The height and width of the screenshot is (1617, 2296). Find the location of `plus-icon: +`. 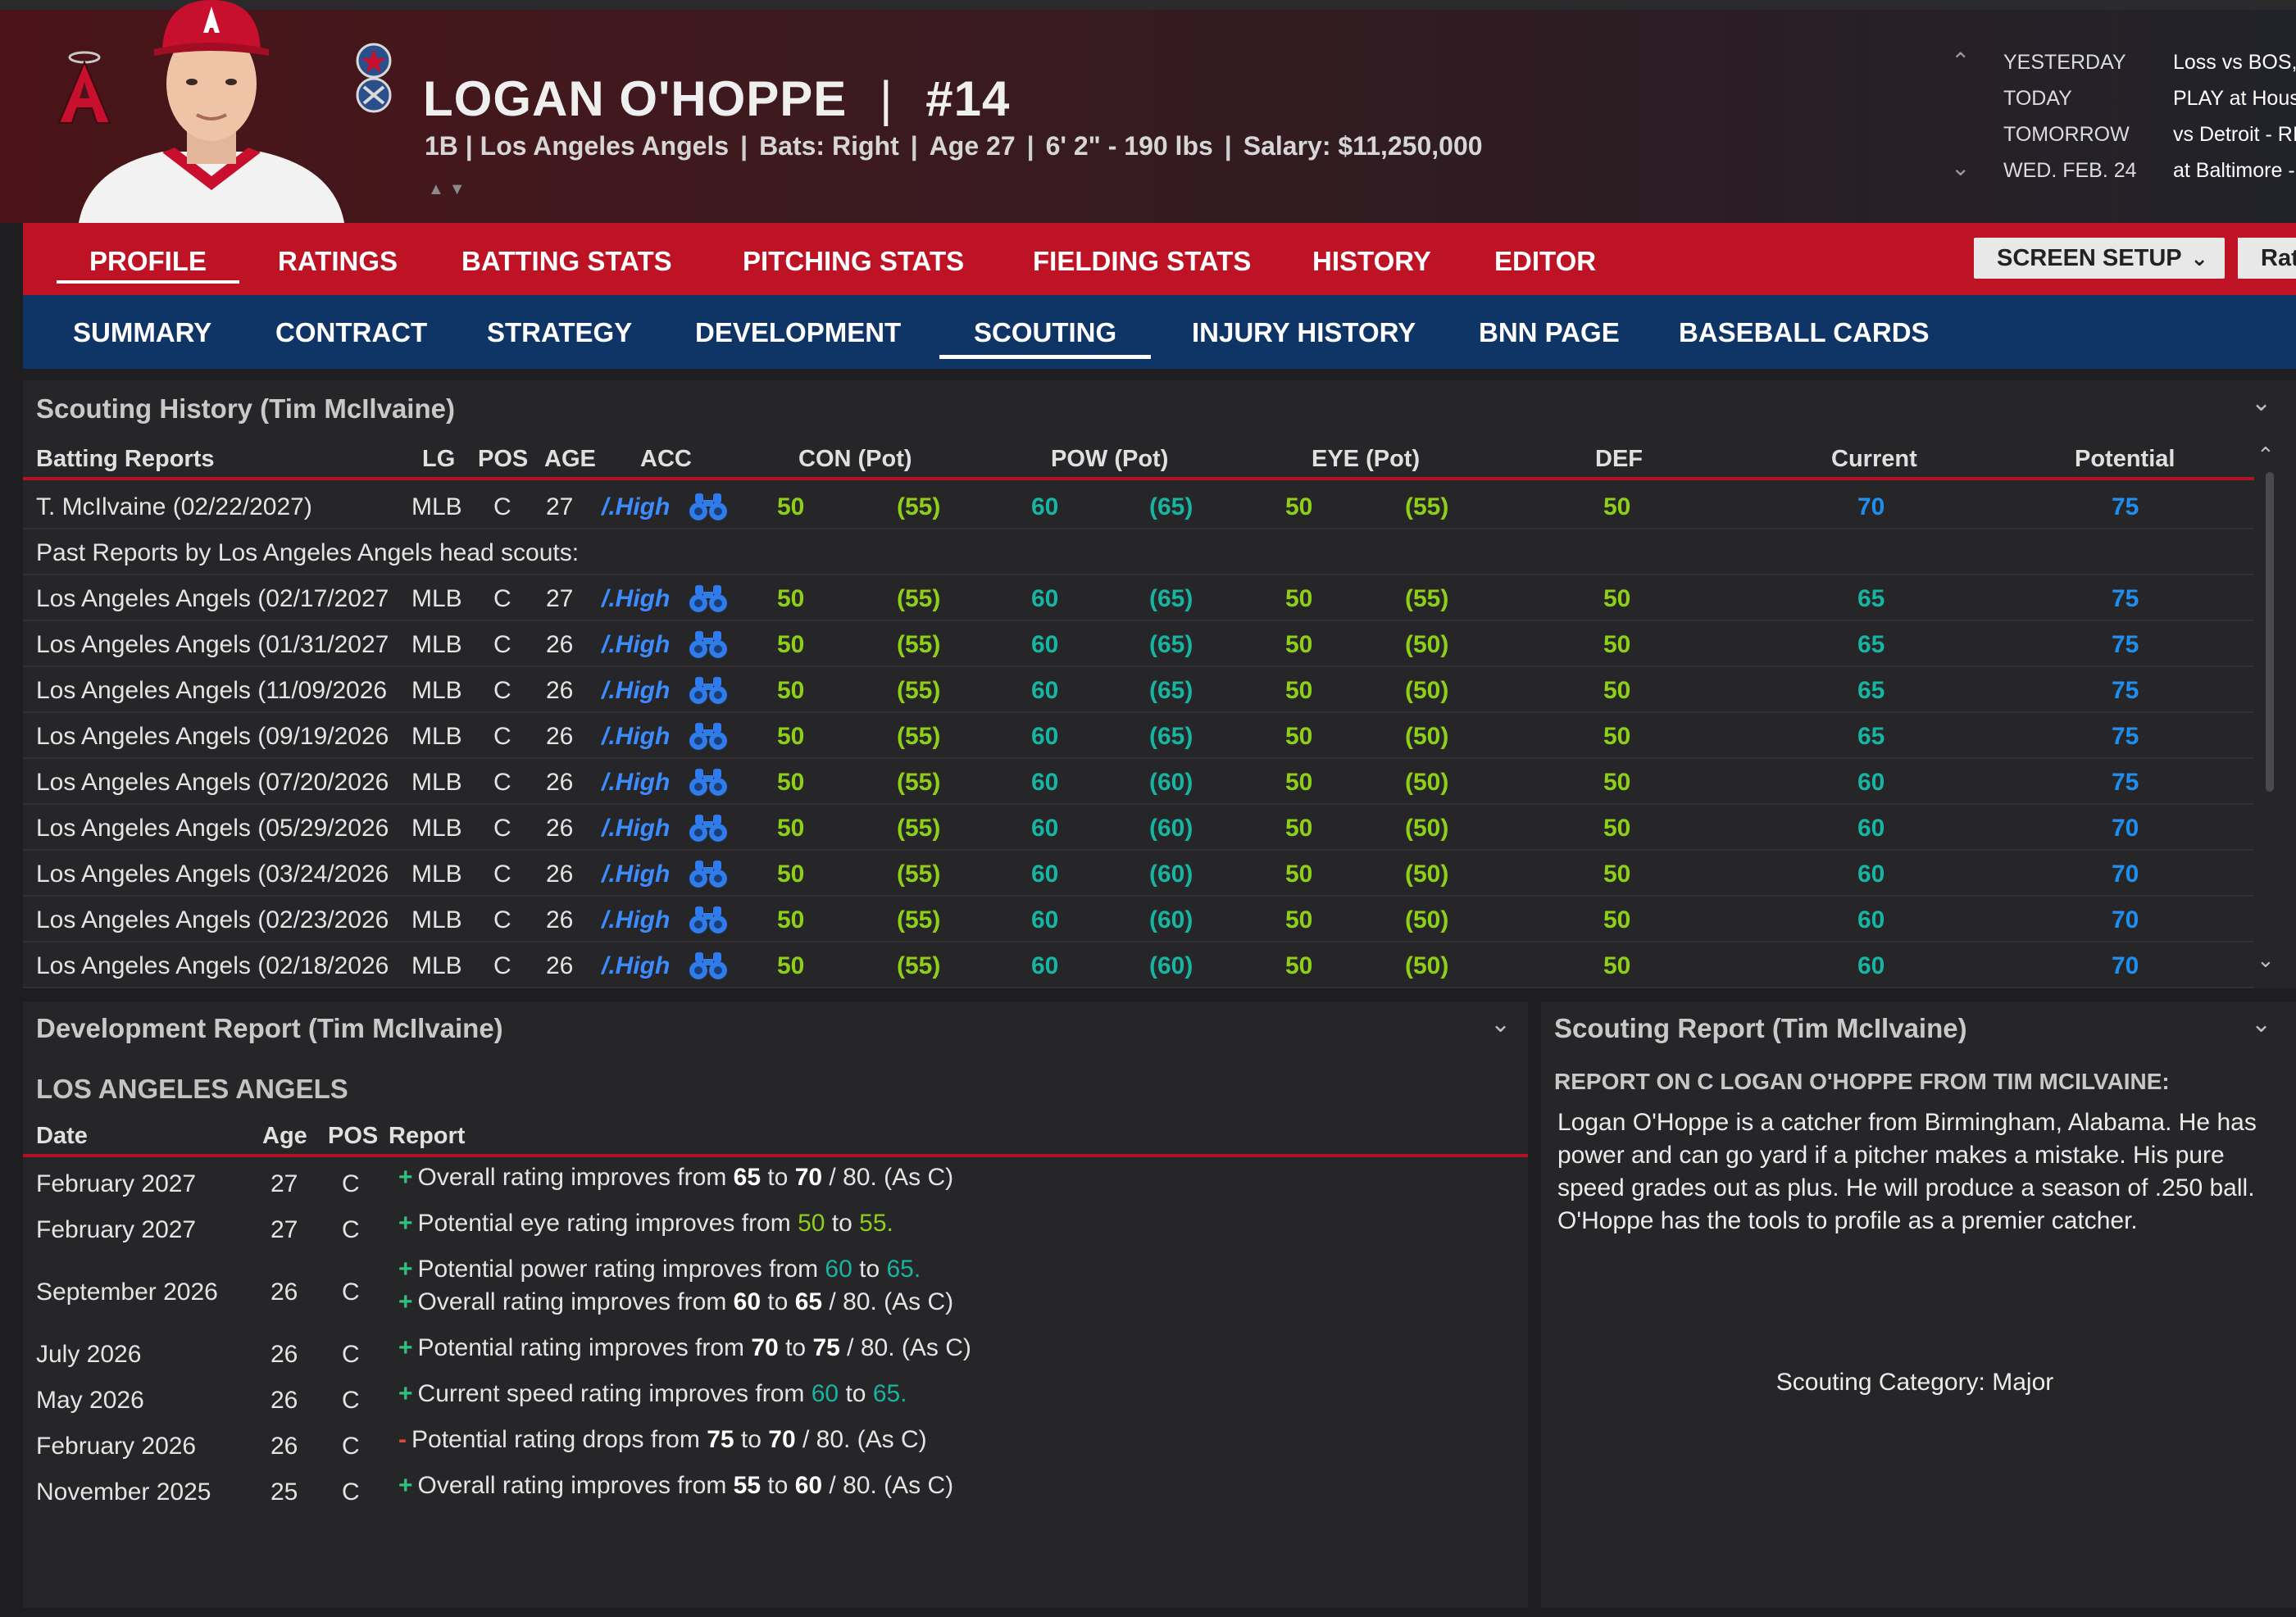

plus-icon: + is located at coordinates (406, 1485).